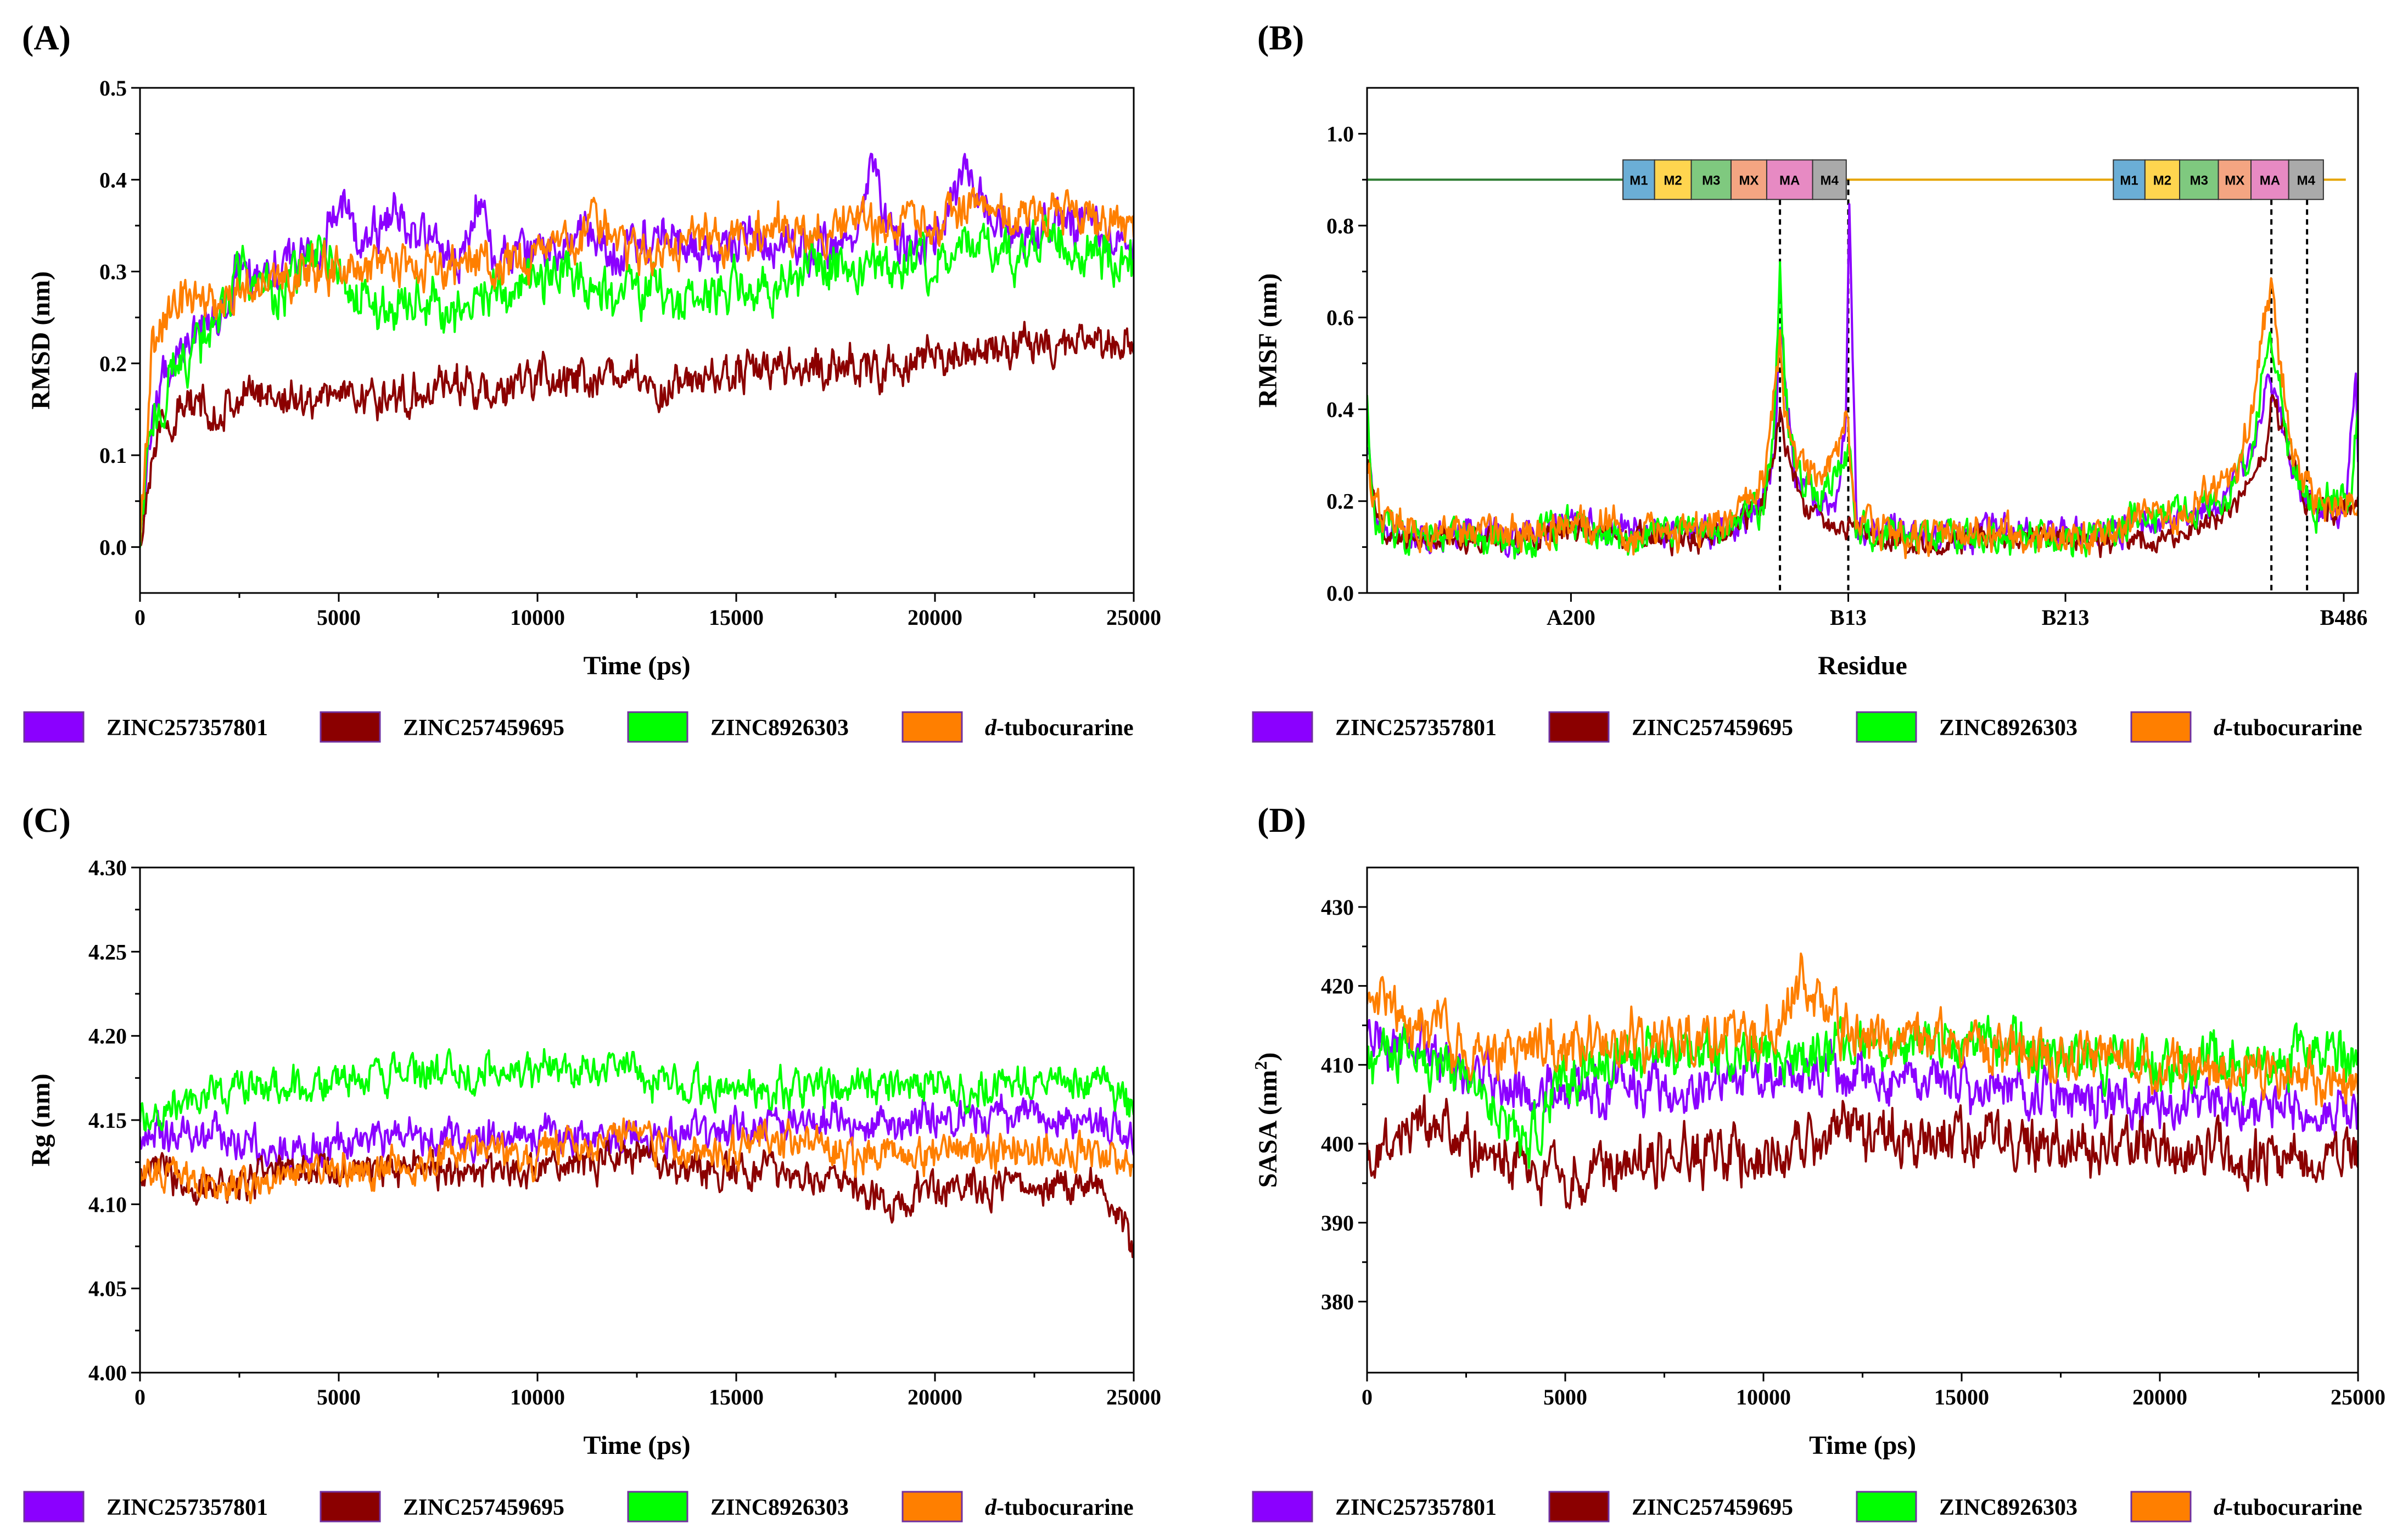  I want to click on panel-label: (B), so click(1281, 37).